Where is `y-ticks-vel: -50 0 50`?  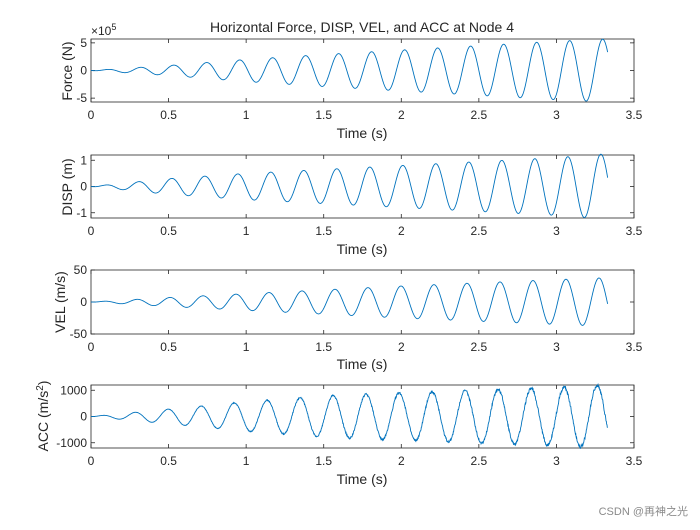 y-ticks-vel: -50 0 50 is located at coordinates (352, 302).